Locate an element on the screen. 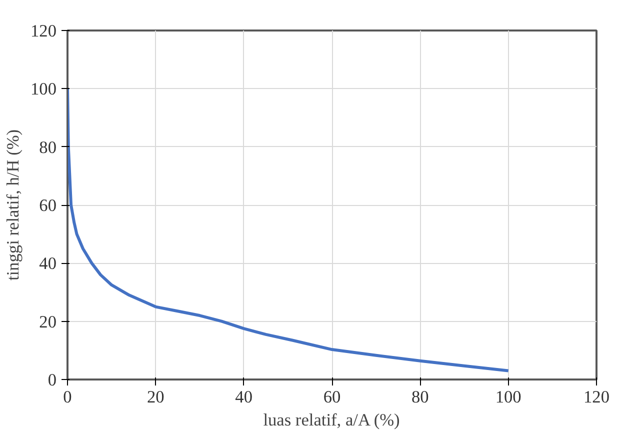 This screenshot has width=641, height=432. x-axis-title: luas relatif, a/A (%) is located at coordinates (331, 420).